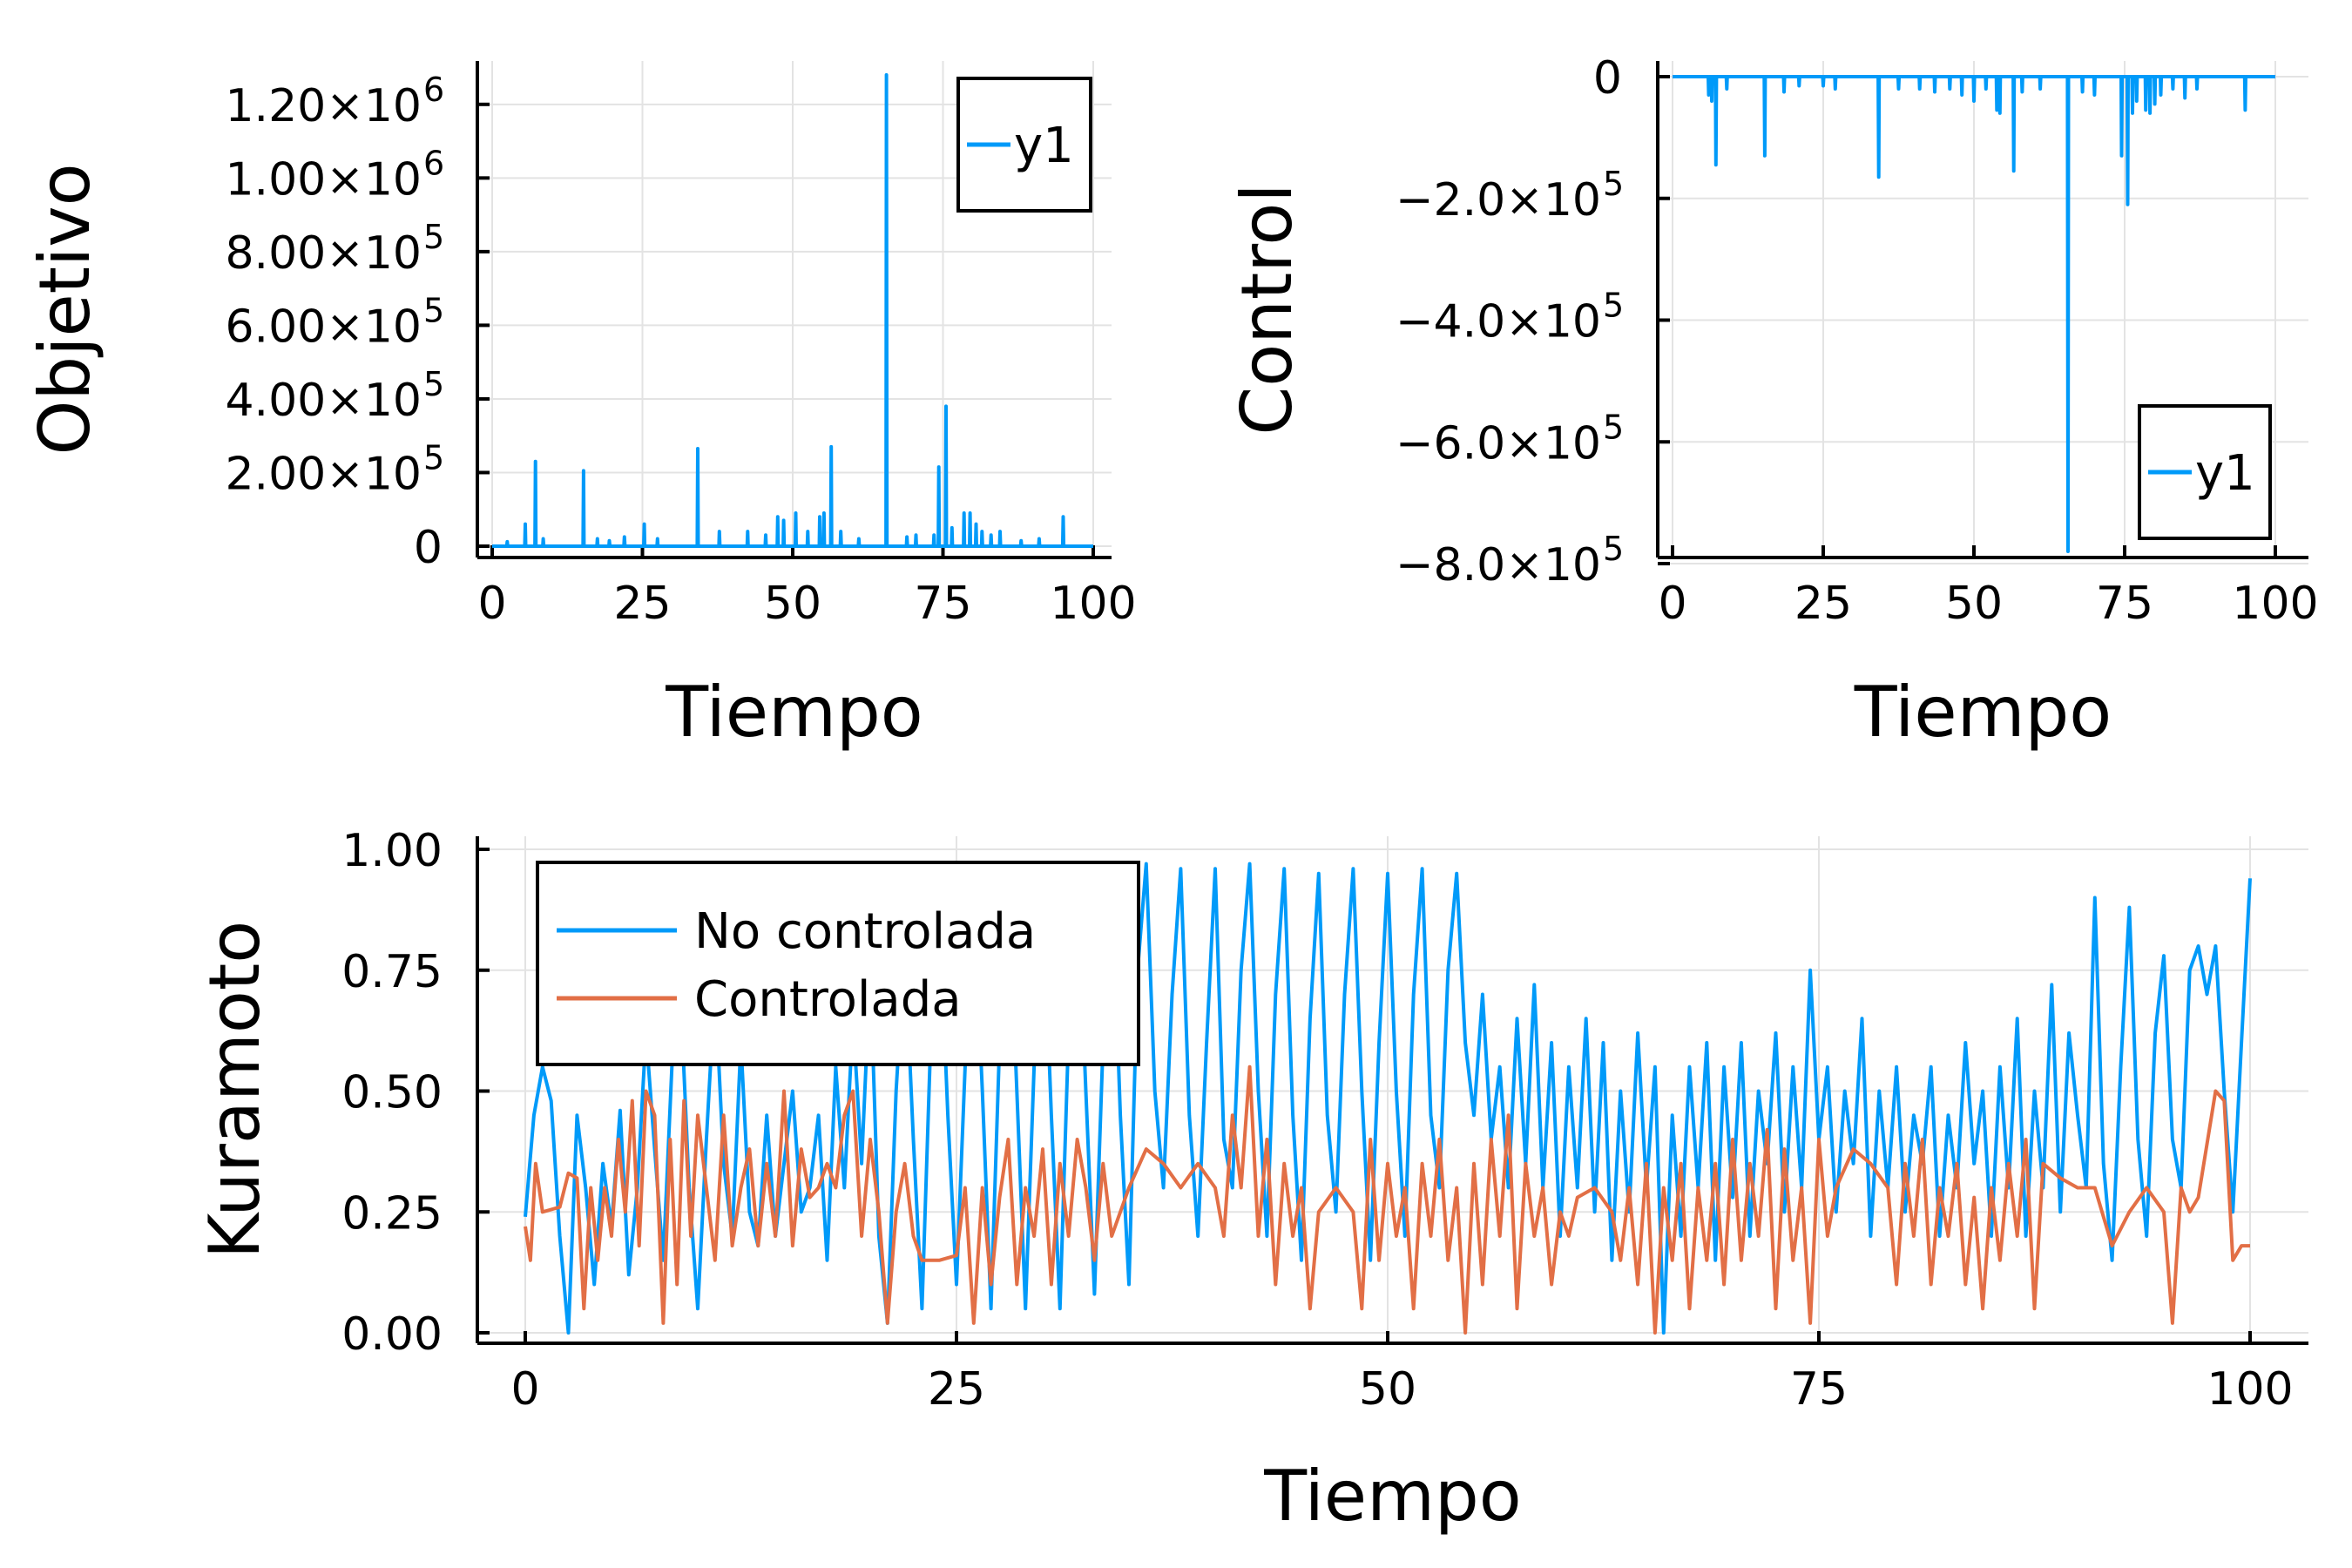  Describe the element at coordinates (1498, 200) in the screenshot. I see `y-tick-label: −2.0×10` at that location.